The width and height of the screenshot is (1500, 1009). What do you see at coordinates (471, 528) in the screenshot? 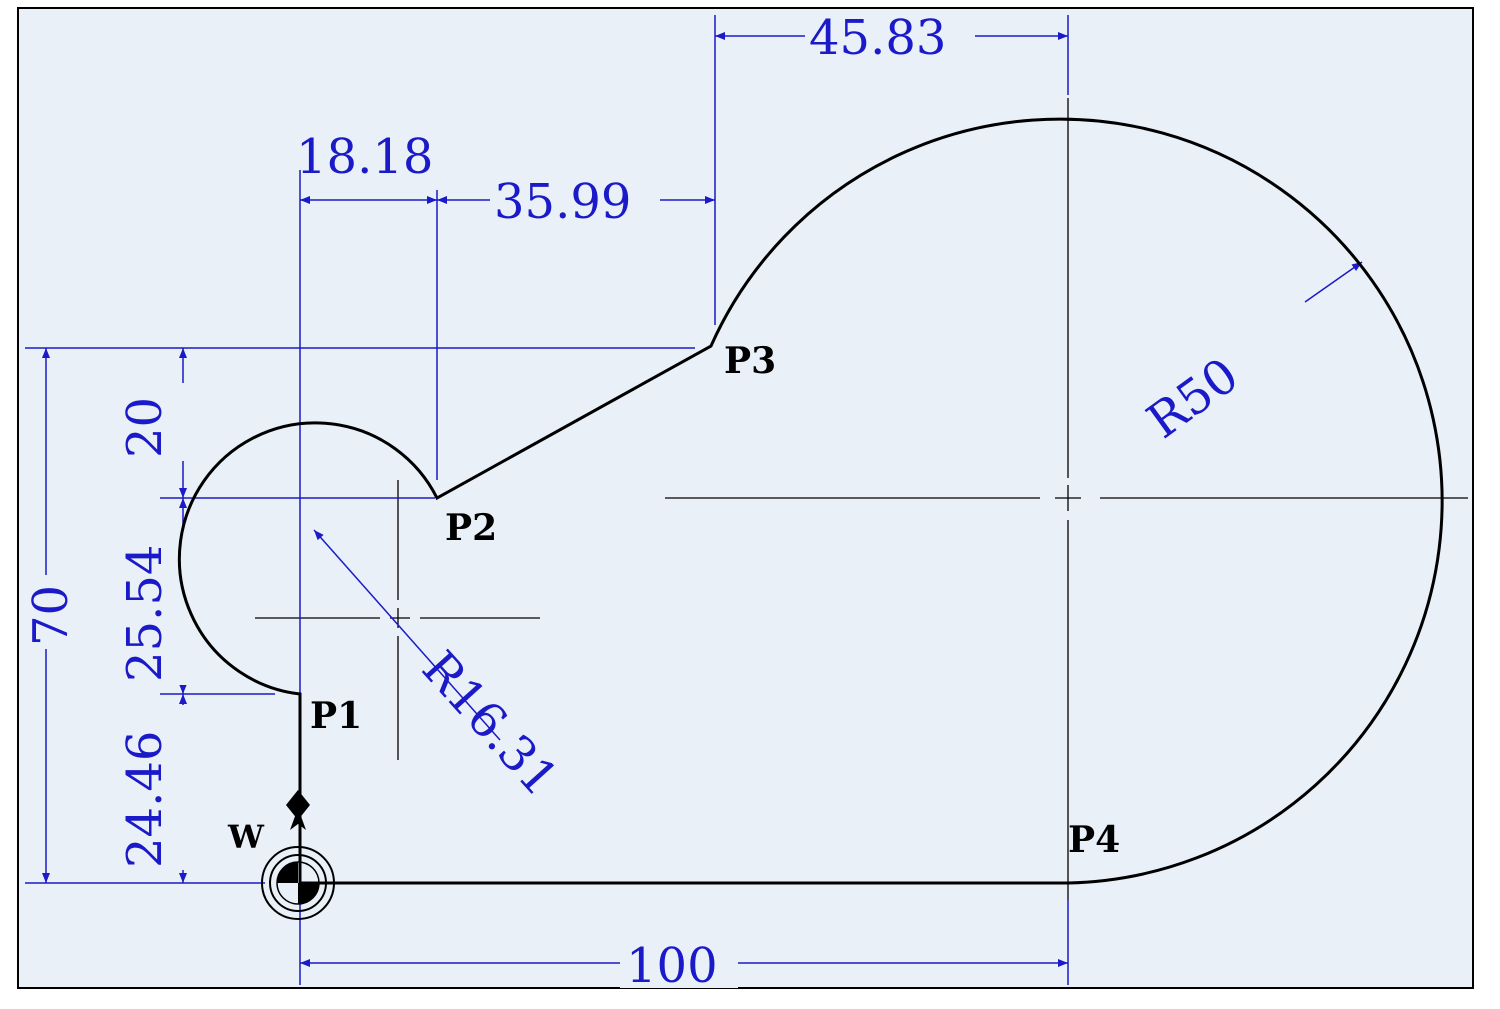
I see `point-label-p2: P2` at bounding box center [471, 528].